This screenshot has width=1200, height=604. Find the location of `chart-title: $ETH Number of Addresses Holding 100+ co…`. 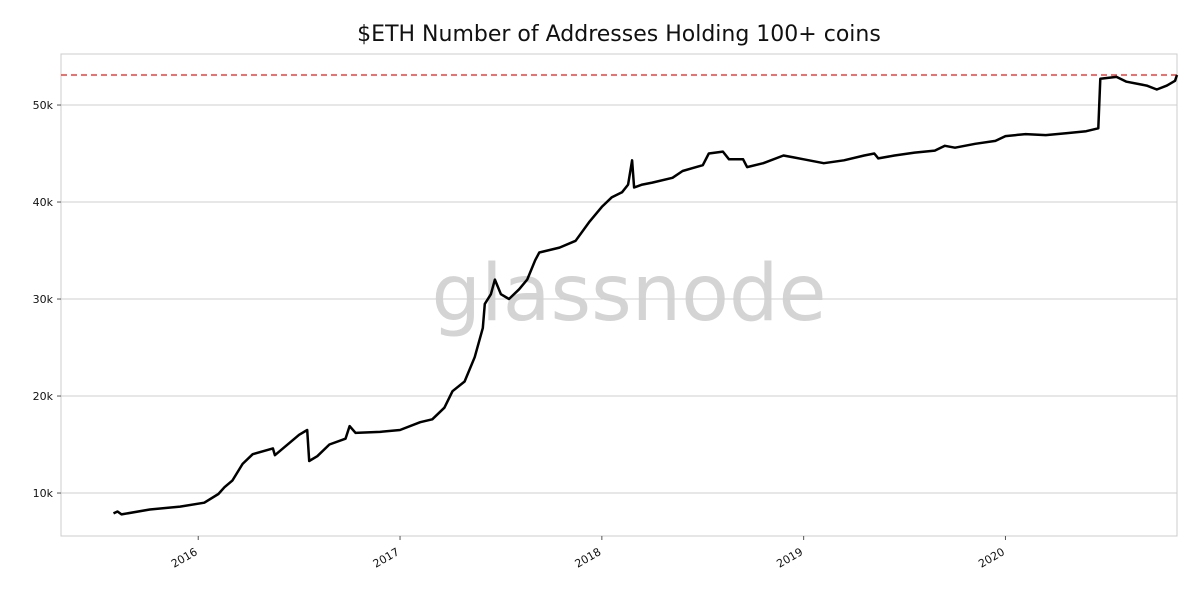

chart-title: $ETH Number of Addresses Holding 100+ co… is located at coordinates (619, 34).